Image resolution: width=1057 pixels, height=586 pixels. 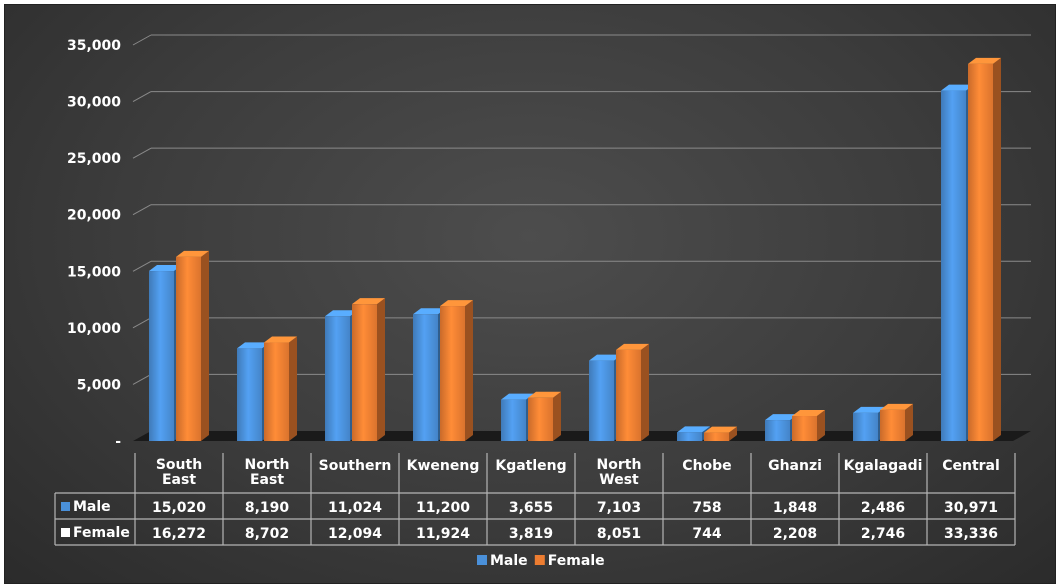 I want to click on category-label: Central, so click(x=971, y=466).